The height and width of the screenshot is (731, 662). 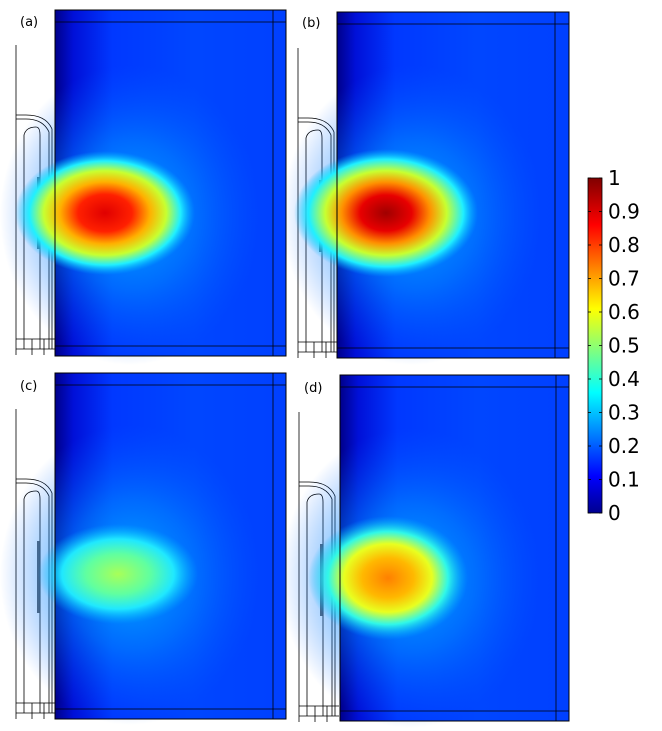 What do you see at coordinates (624, 413) in the screenshot?
I see `colorbar-tick-label: 0.3` at bounding box center [624, 413].